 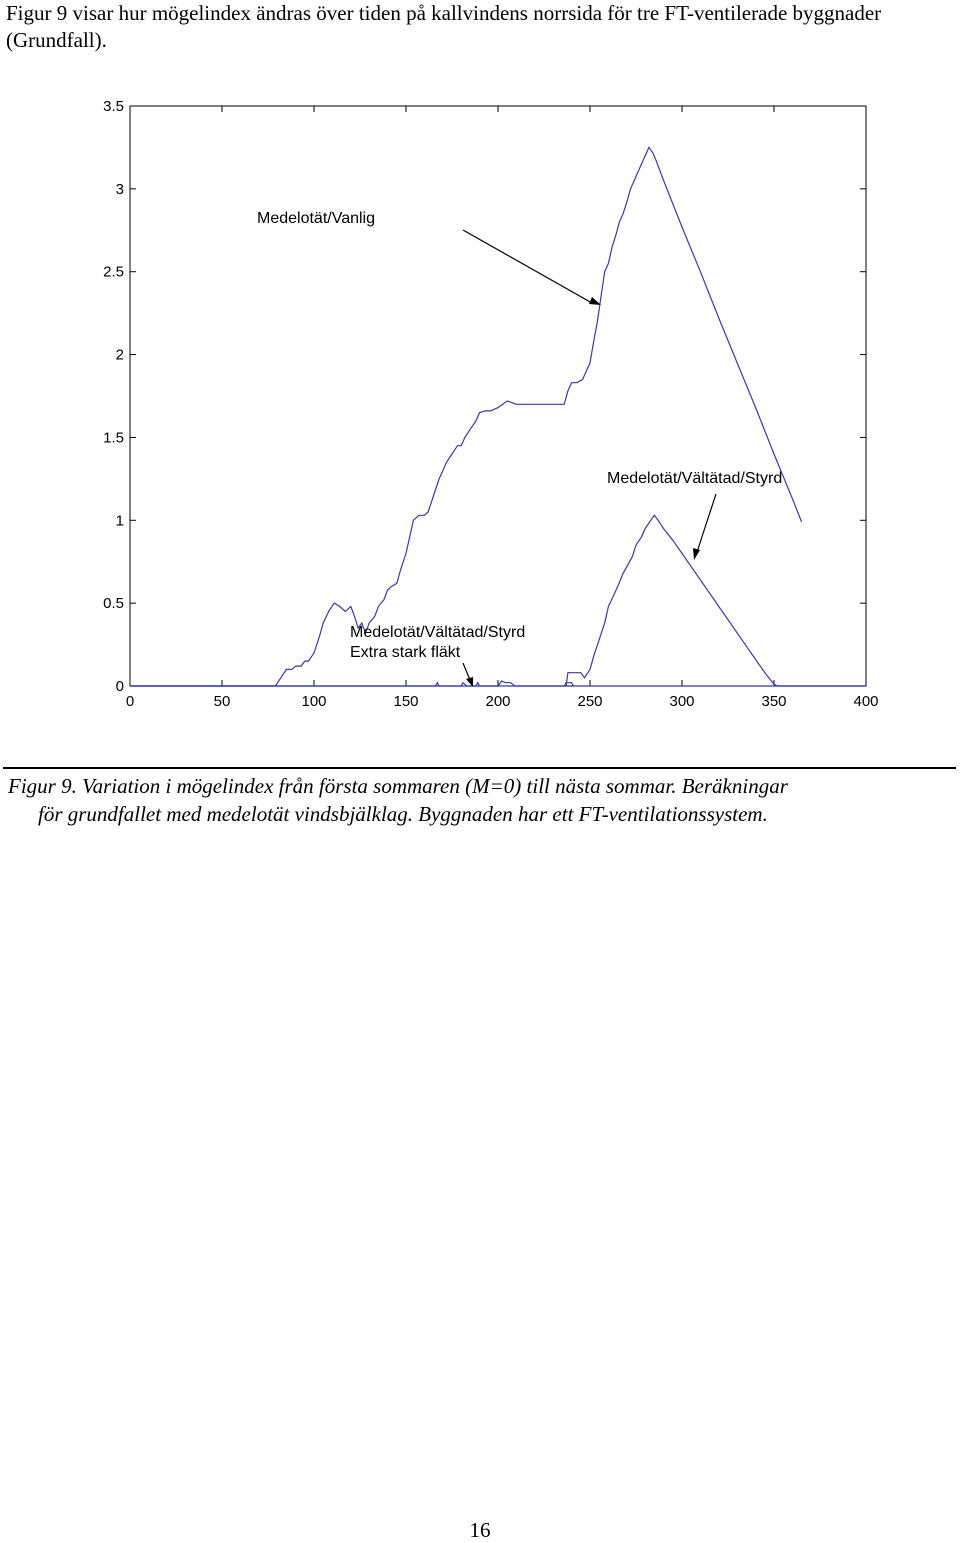 What do you see at coordinates (130, 701) in the screenshot?
I see `x-tick-label: 0` at bounding box center [130, 701].